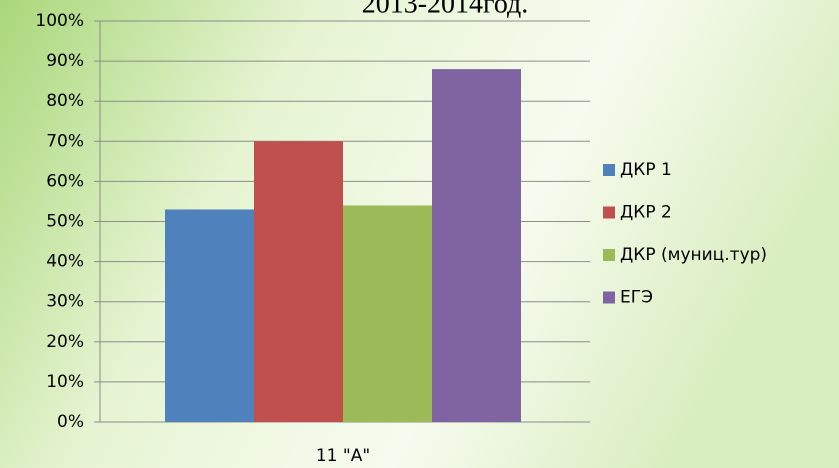  What do you see at coordinates (65, 141) in the screenshot?
I see `y-tick-label: 70%` at bounding box center [65, 141].